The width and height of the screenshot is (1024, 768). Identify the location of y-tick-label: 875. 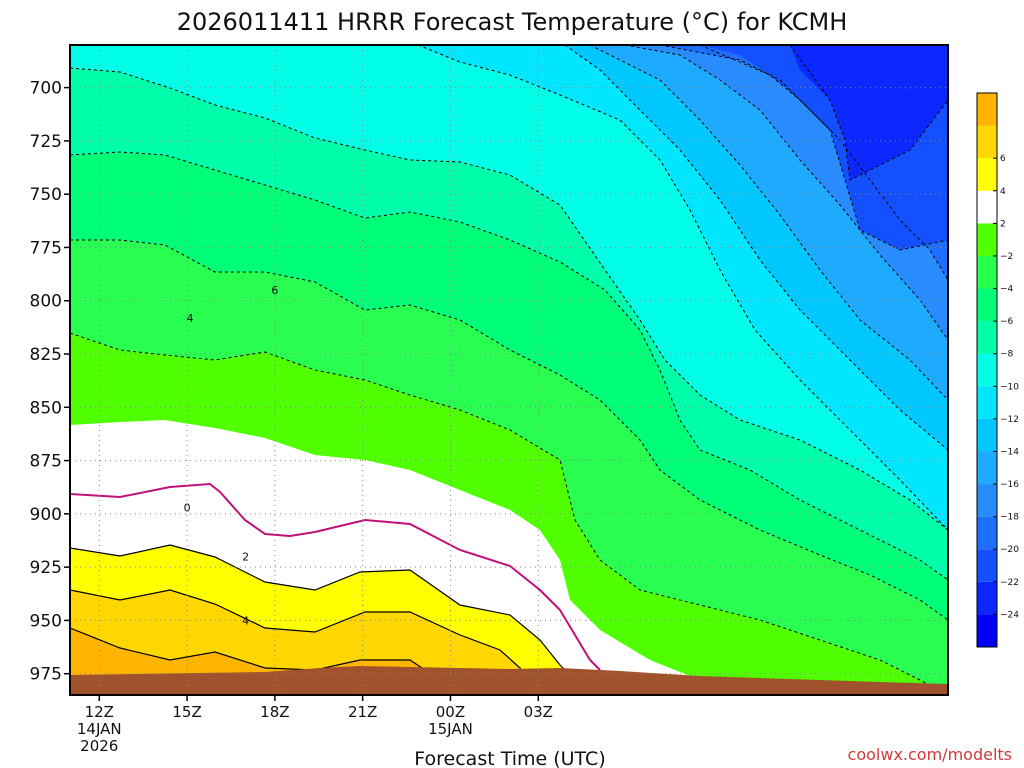
(46, 462).